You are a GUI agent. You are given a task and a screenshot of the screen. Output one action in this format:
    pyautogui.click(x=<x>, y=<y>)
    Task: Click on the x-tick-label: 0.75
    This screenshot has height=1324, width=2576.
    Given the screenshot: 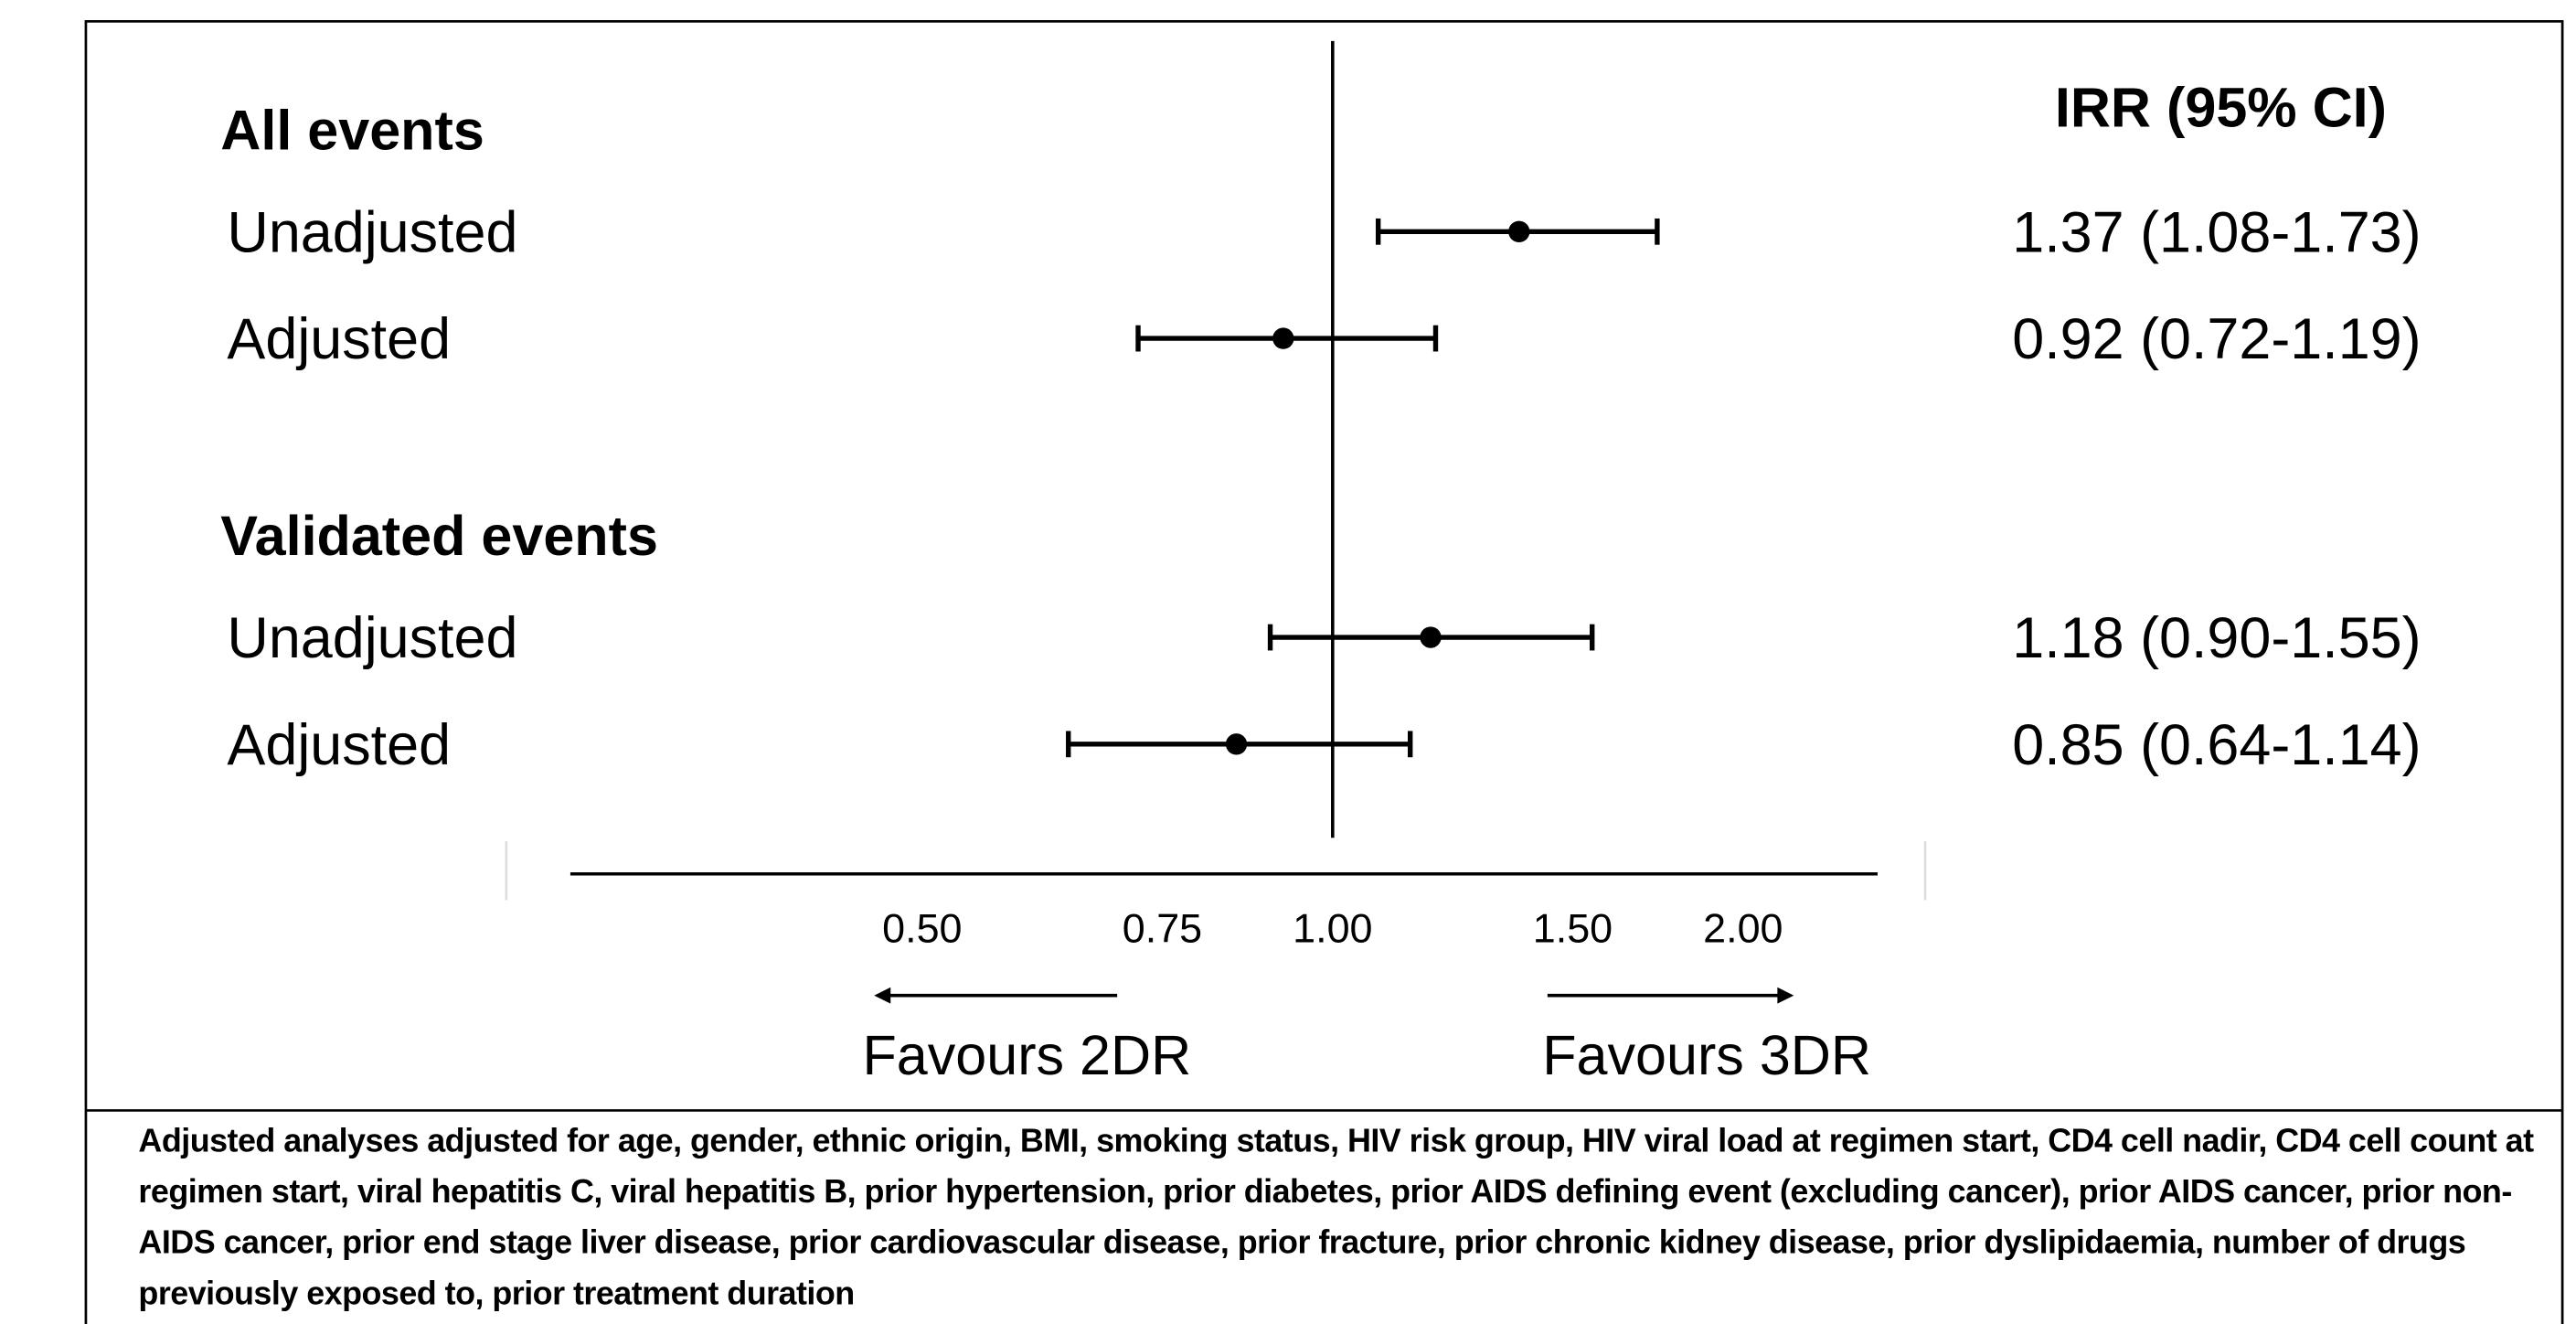 What is the action you would take?
    pyautogui.click(x=1162, y=928)
    